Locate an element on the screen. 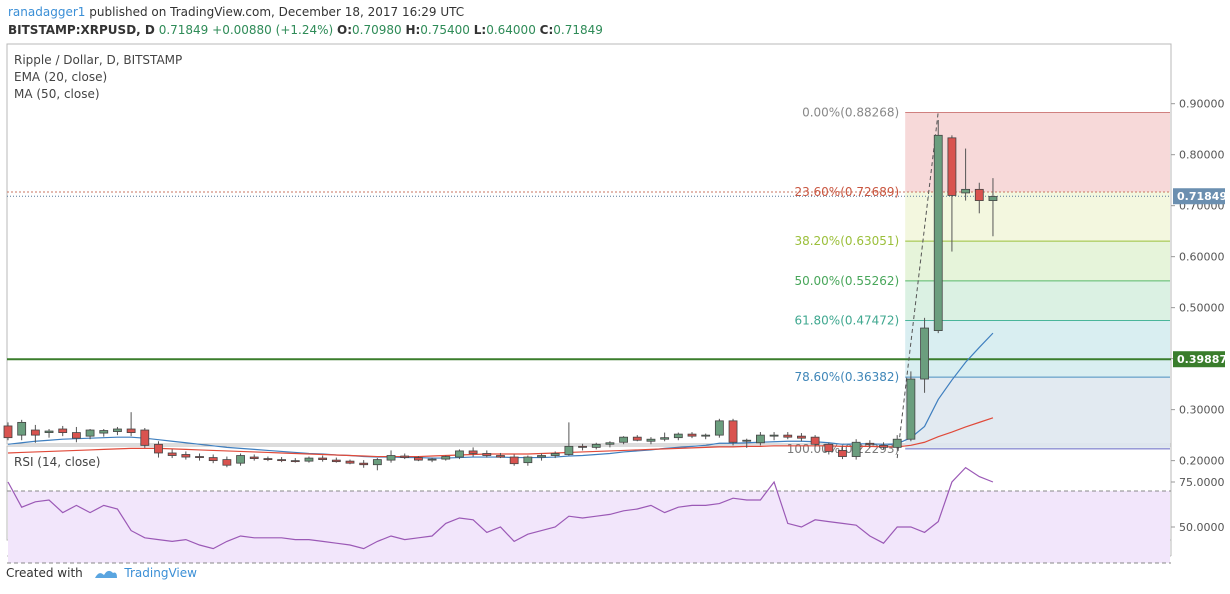 Image resolution: width=1230 pixels, height=594 pixels. created-with-text: Created with is located at coordinates (44, 573).